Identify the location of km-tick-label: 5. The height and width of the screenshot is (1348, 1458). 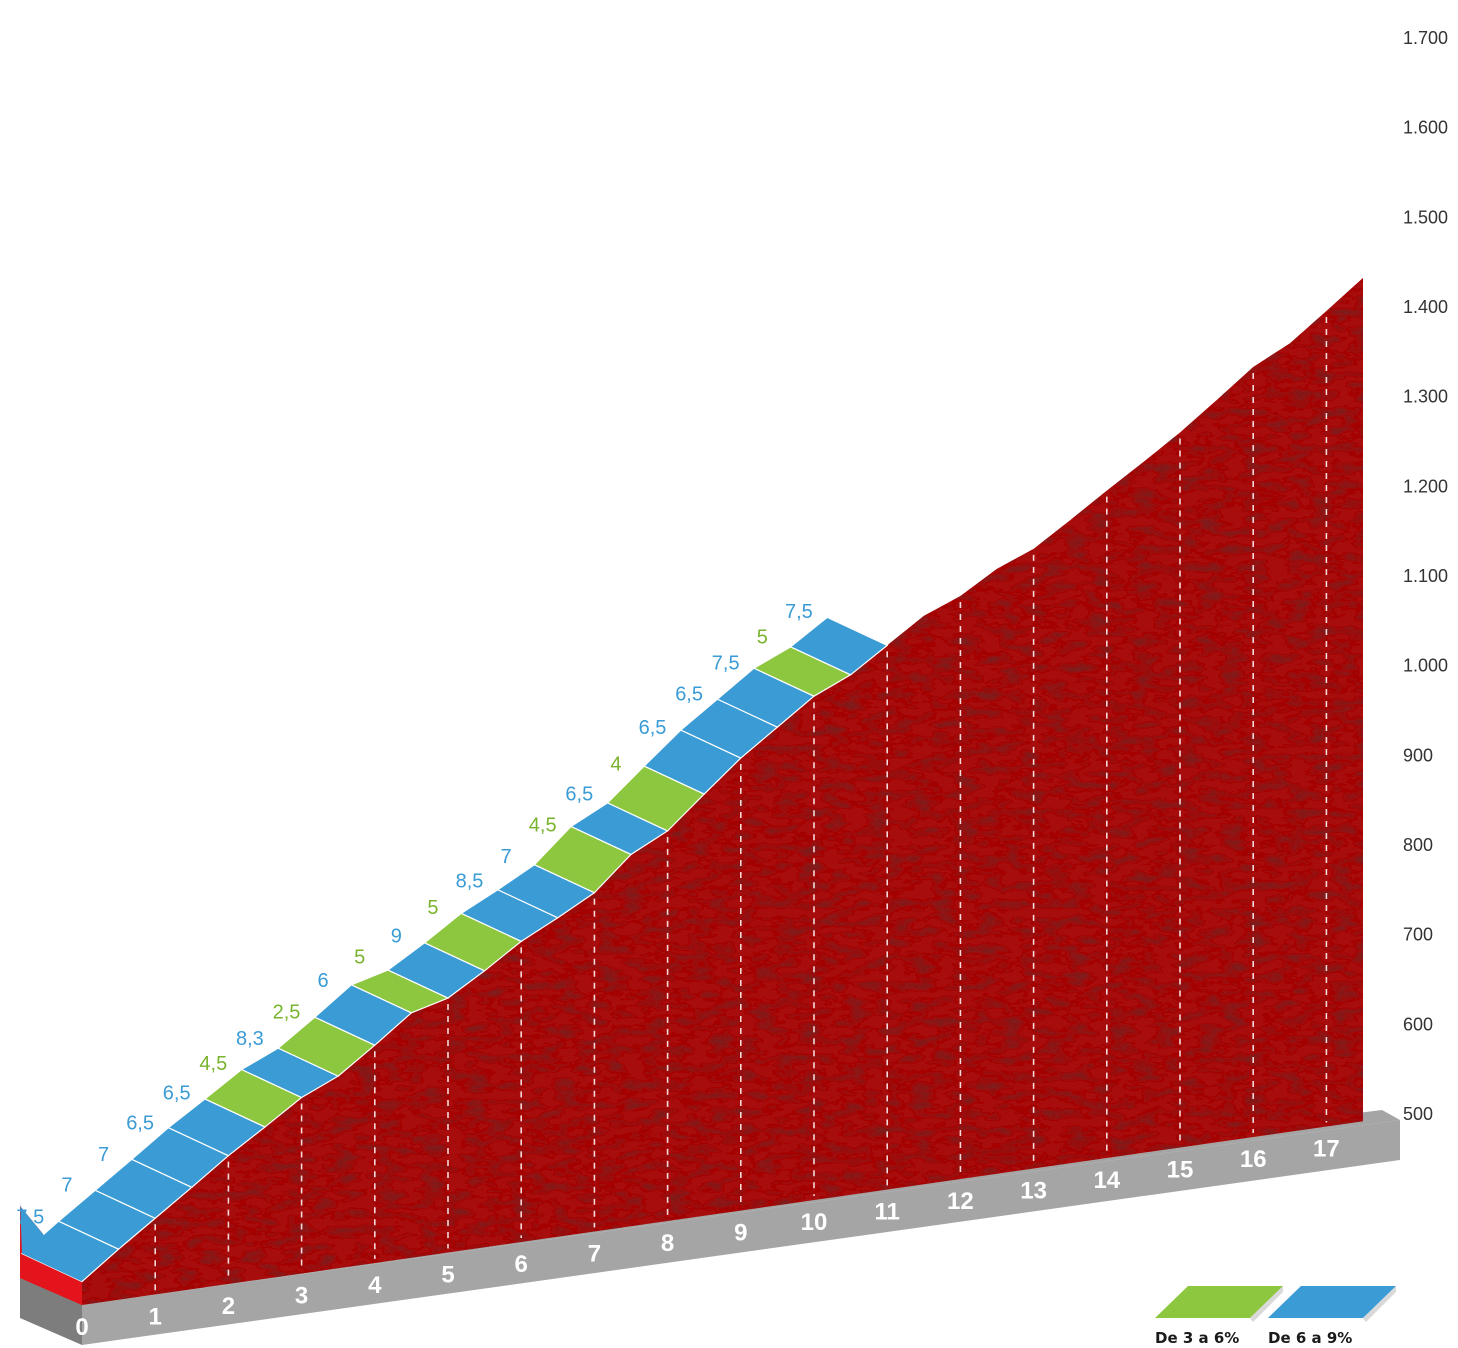
(447, 1275).